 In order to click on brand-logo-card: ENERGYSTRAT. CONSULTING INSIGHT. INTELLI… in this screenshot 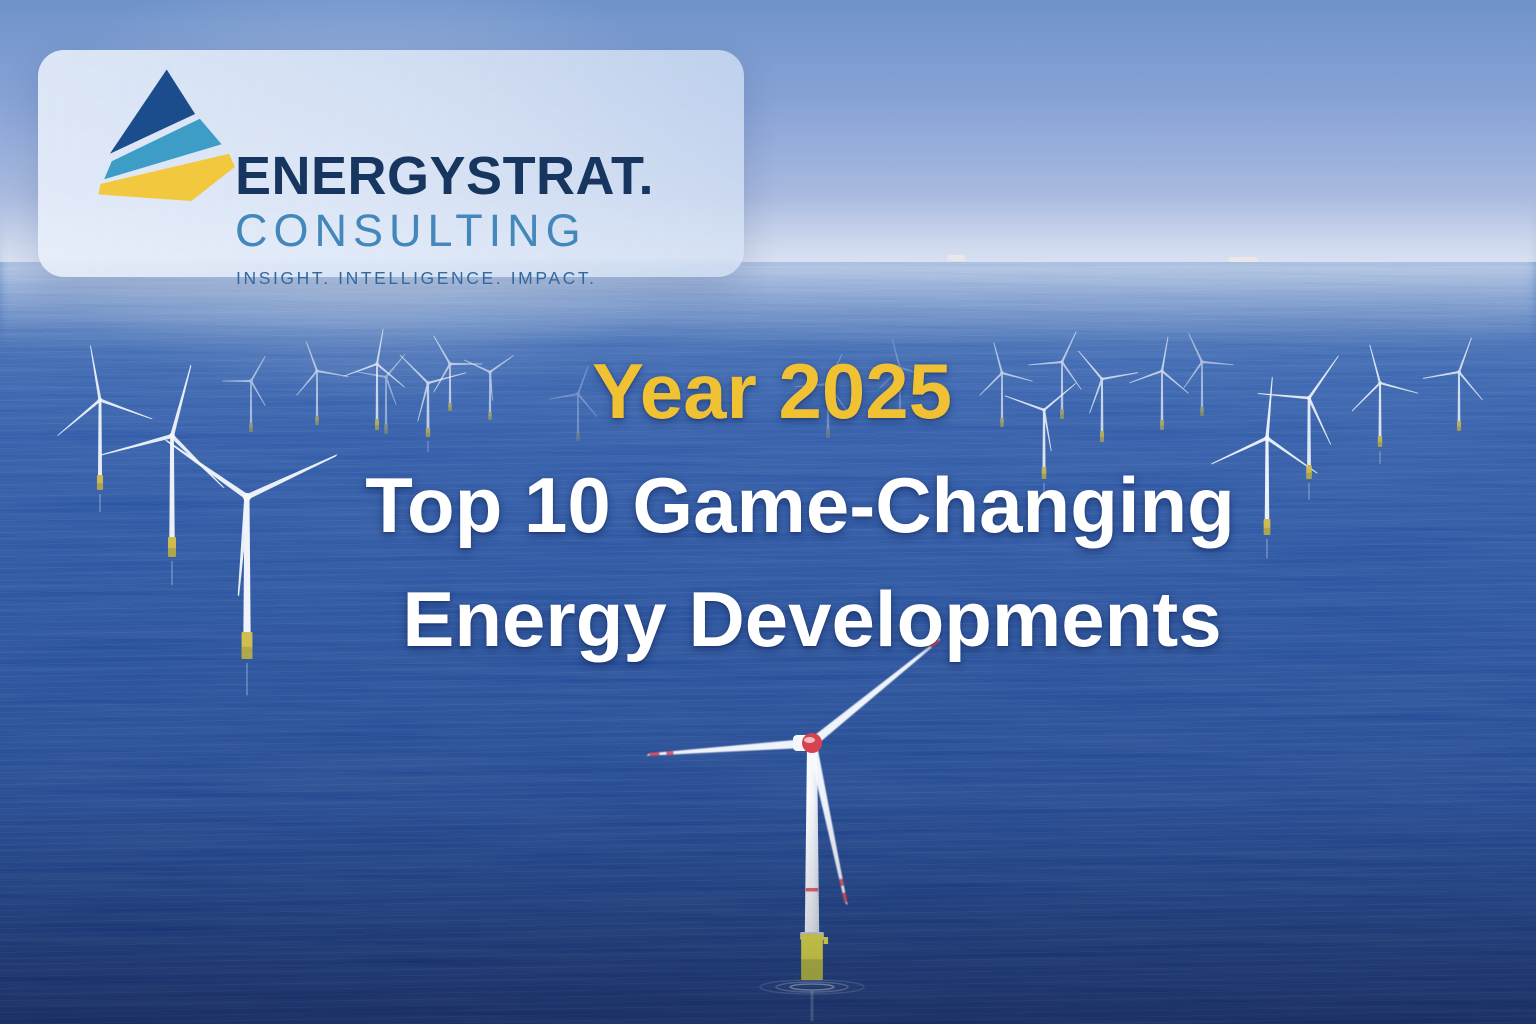, I will do `click(391, 168)`.